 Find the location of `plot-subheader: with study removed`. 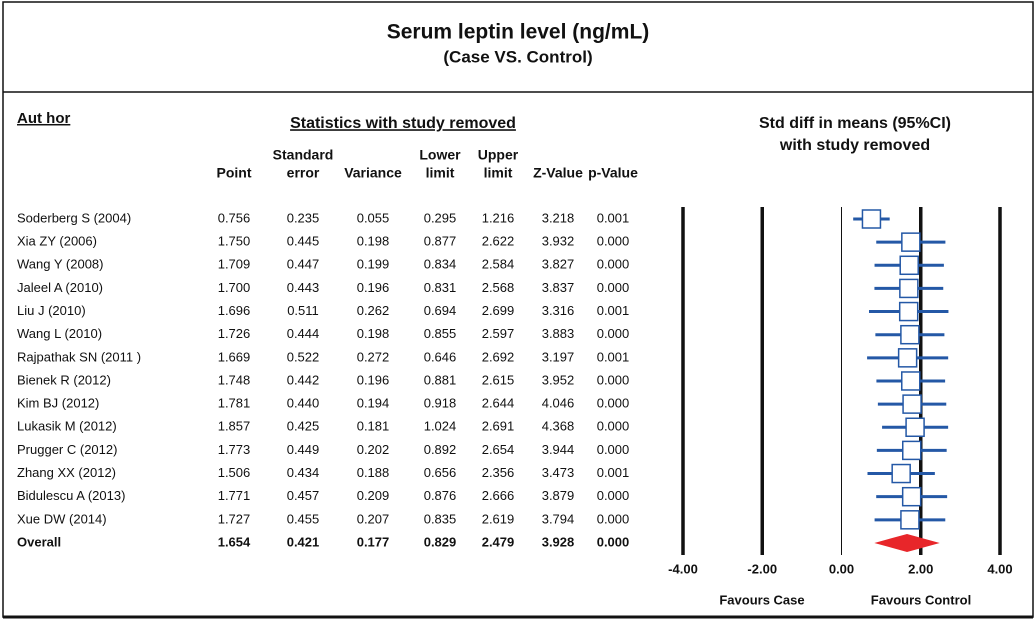

plot-subheader: with study removed is located at coordinates (854, 145).